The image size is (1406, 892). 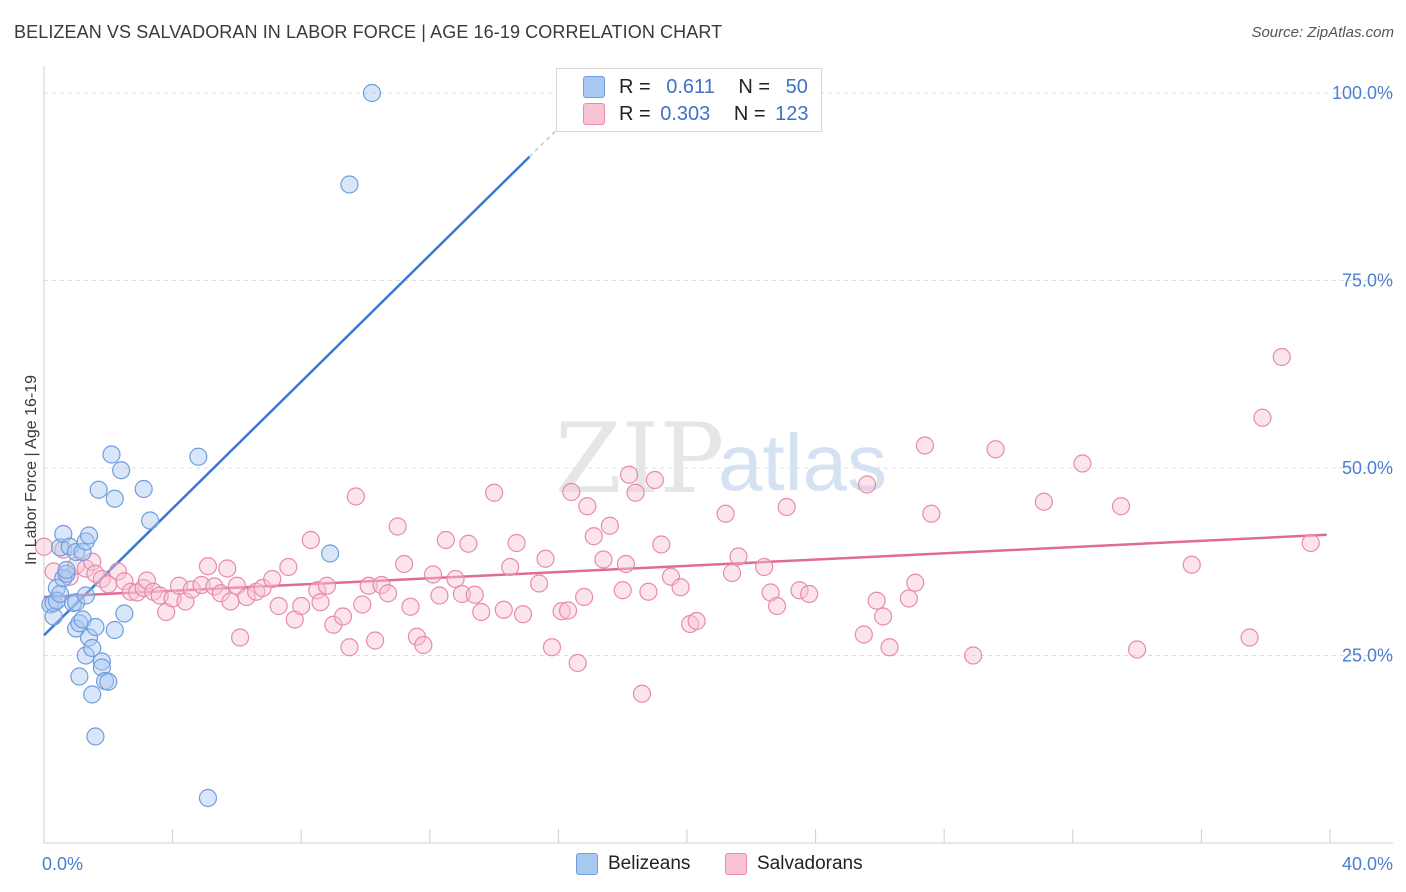 What do you see at coordinates (810, 863) in the screenshot?
I see `bottom-legend-label-salvadorans: Salvadorans` at bounding box center [810, 863].